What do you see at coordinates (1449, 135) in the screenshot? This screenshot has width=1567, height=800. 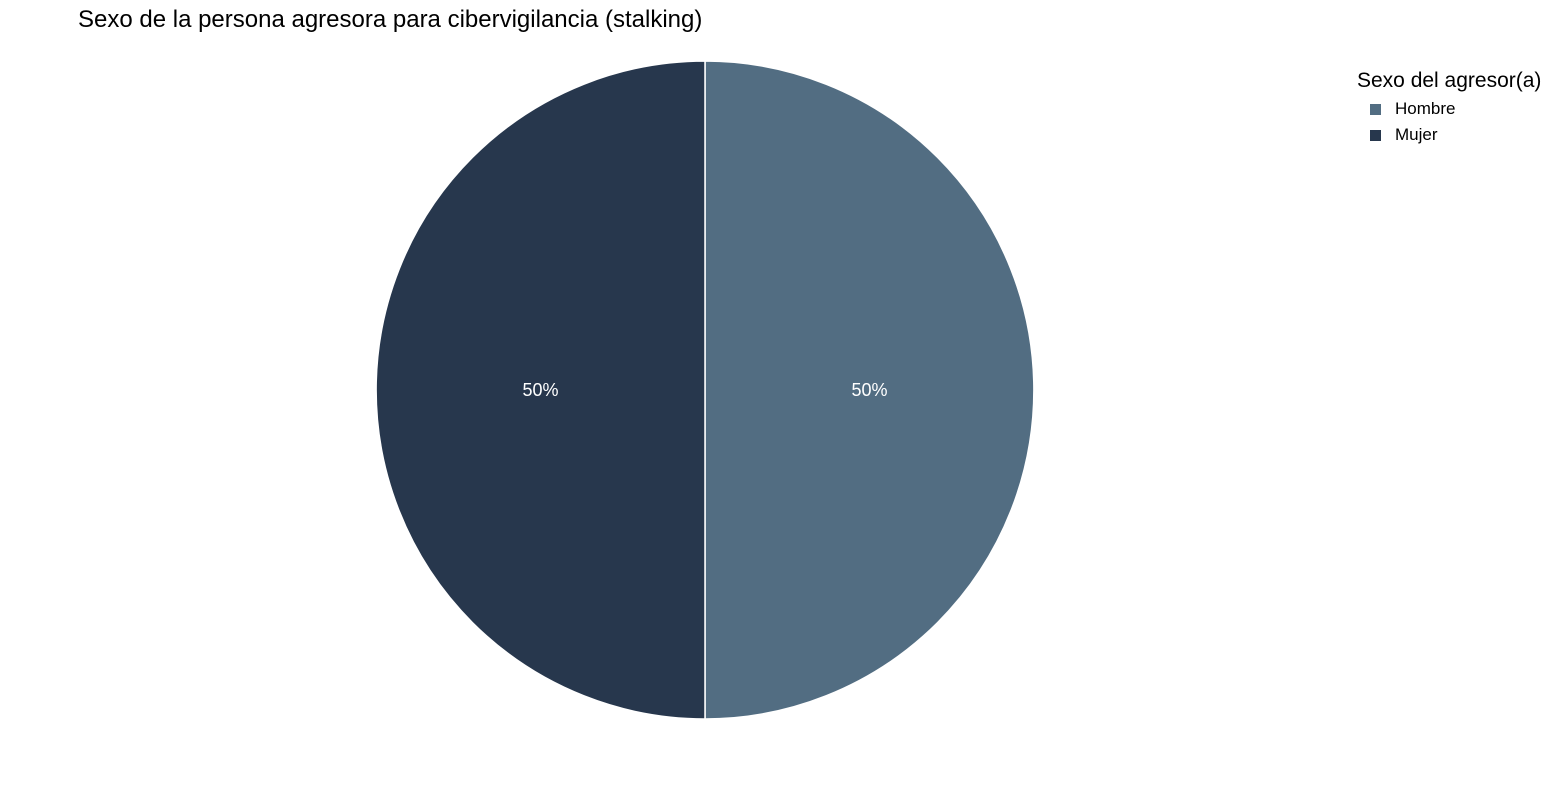 I see `legend-item-mujer: Mujer` at bounding box center [1449, 135].